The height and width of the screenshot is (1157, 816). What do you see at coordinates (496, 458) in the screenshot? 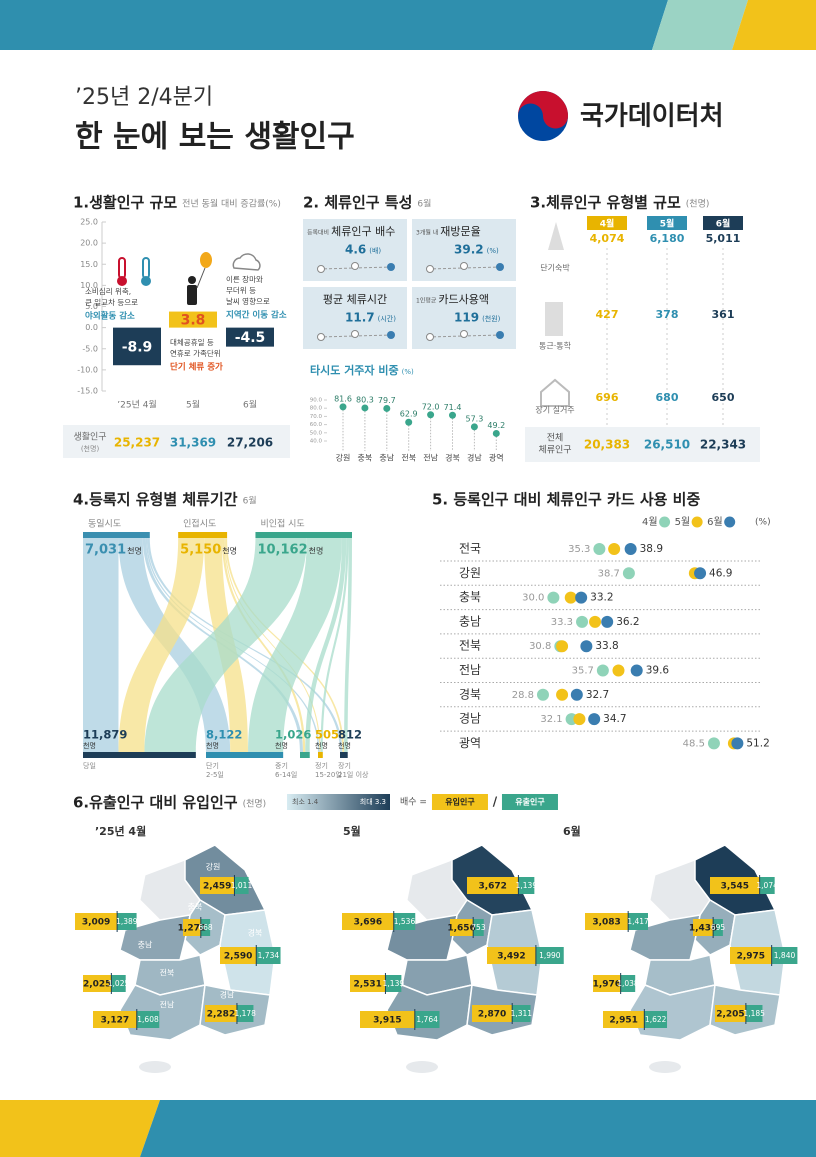
I see `x-tick-label: 광역` at bounding box center [496, 458].